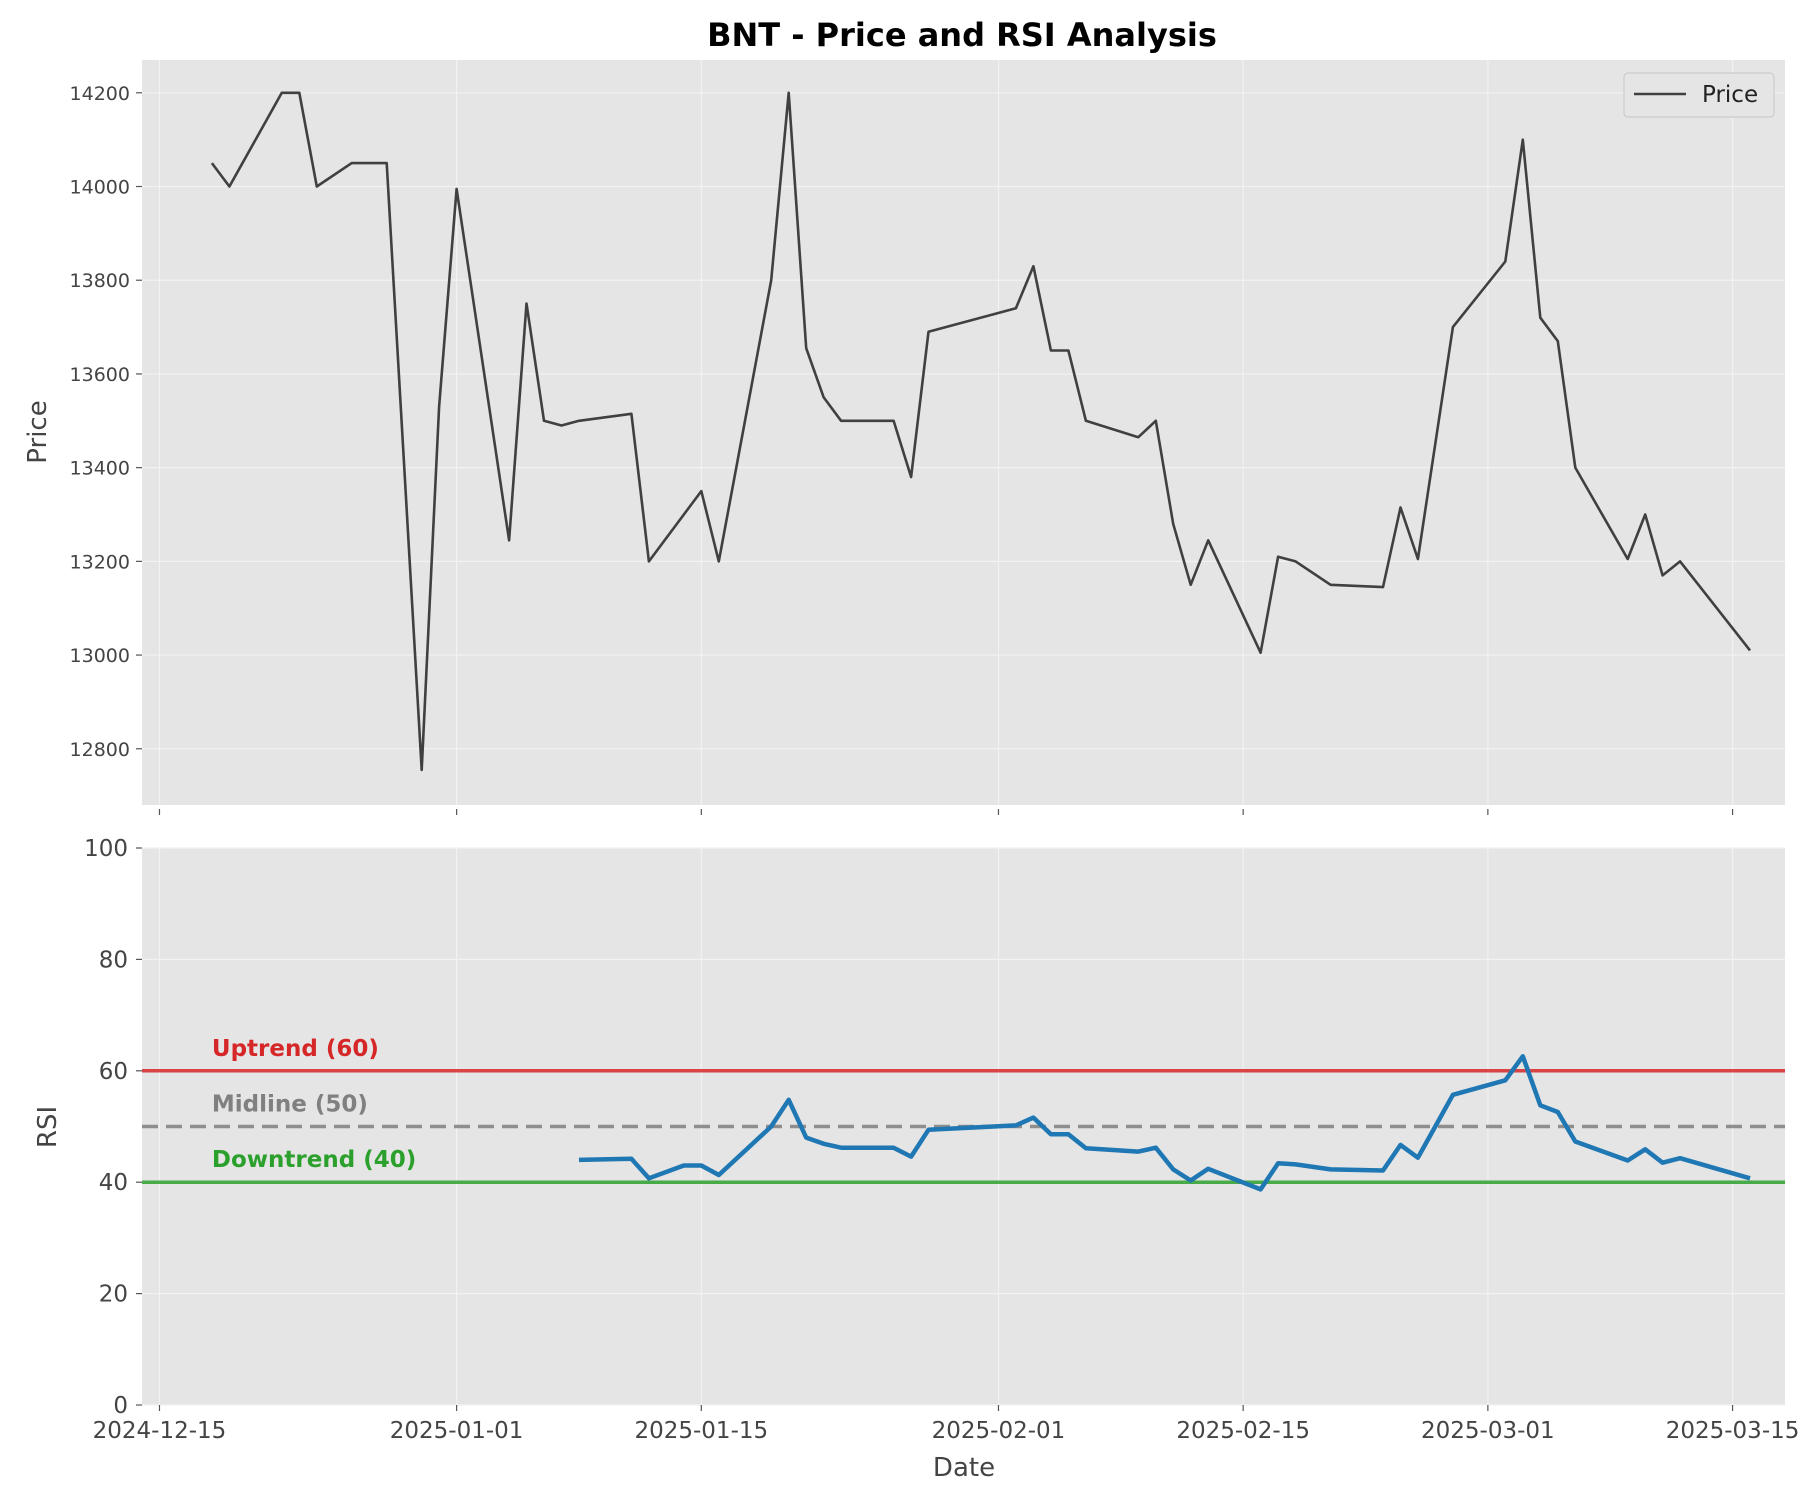 The height and width of the screenshot is (1500, 1800). I want to click on legend-box, so click(1699, 95).